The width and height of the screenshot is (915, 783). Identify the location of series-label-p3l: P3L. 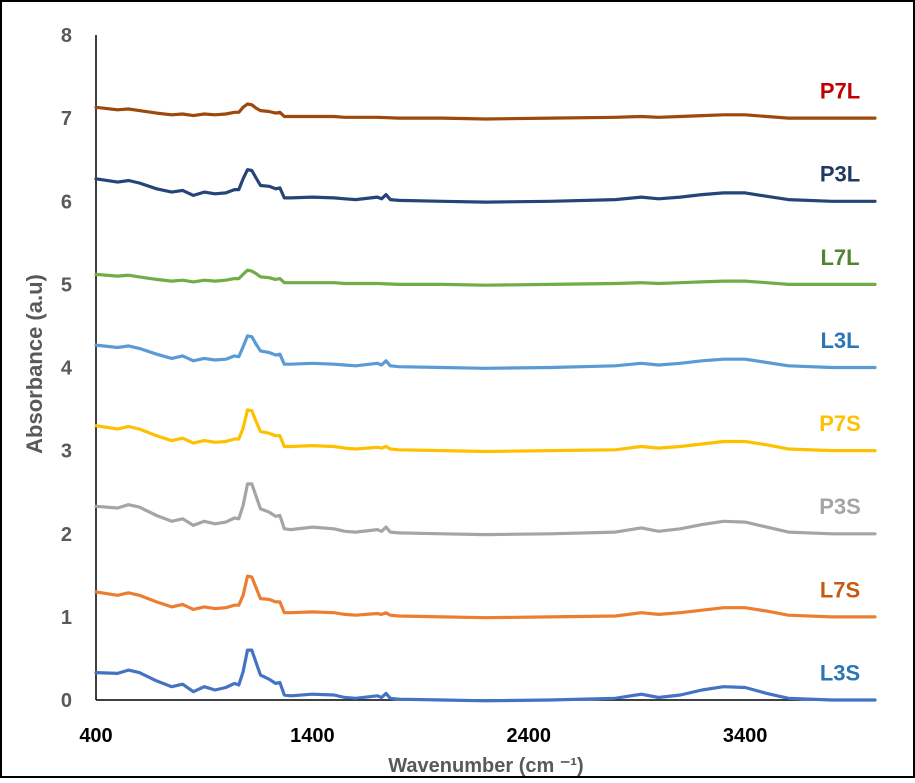
(840, 174).